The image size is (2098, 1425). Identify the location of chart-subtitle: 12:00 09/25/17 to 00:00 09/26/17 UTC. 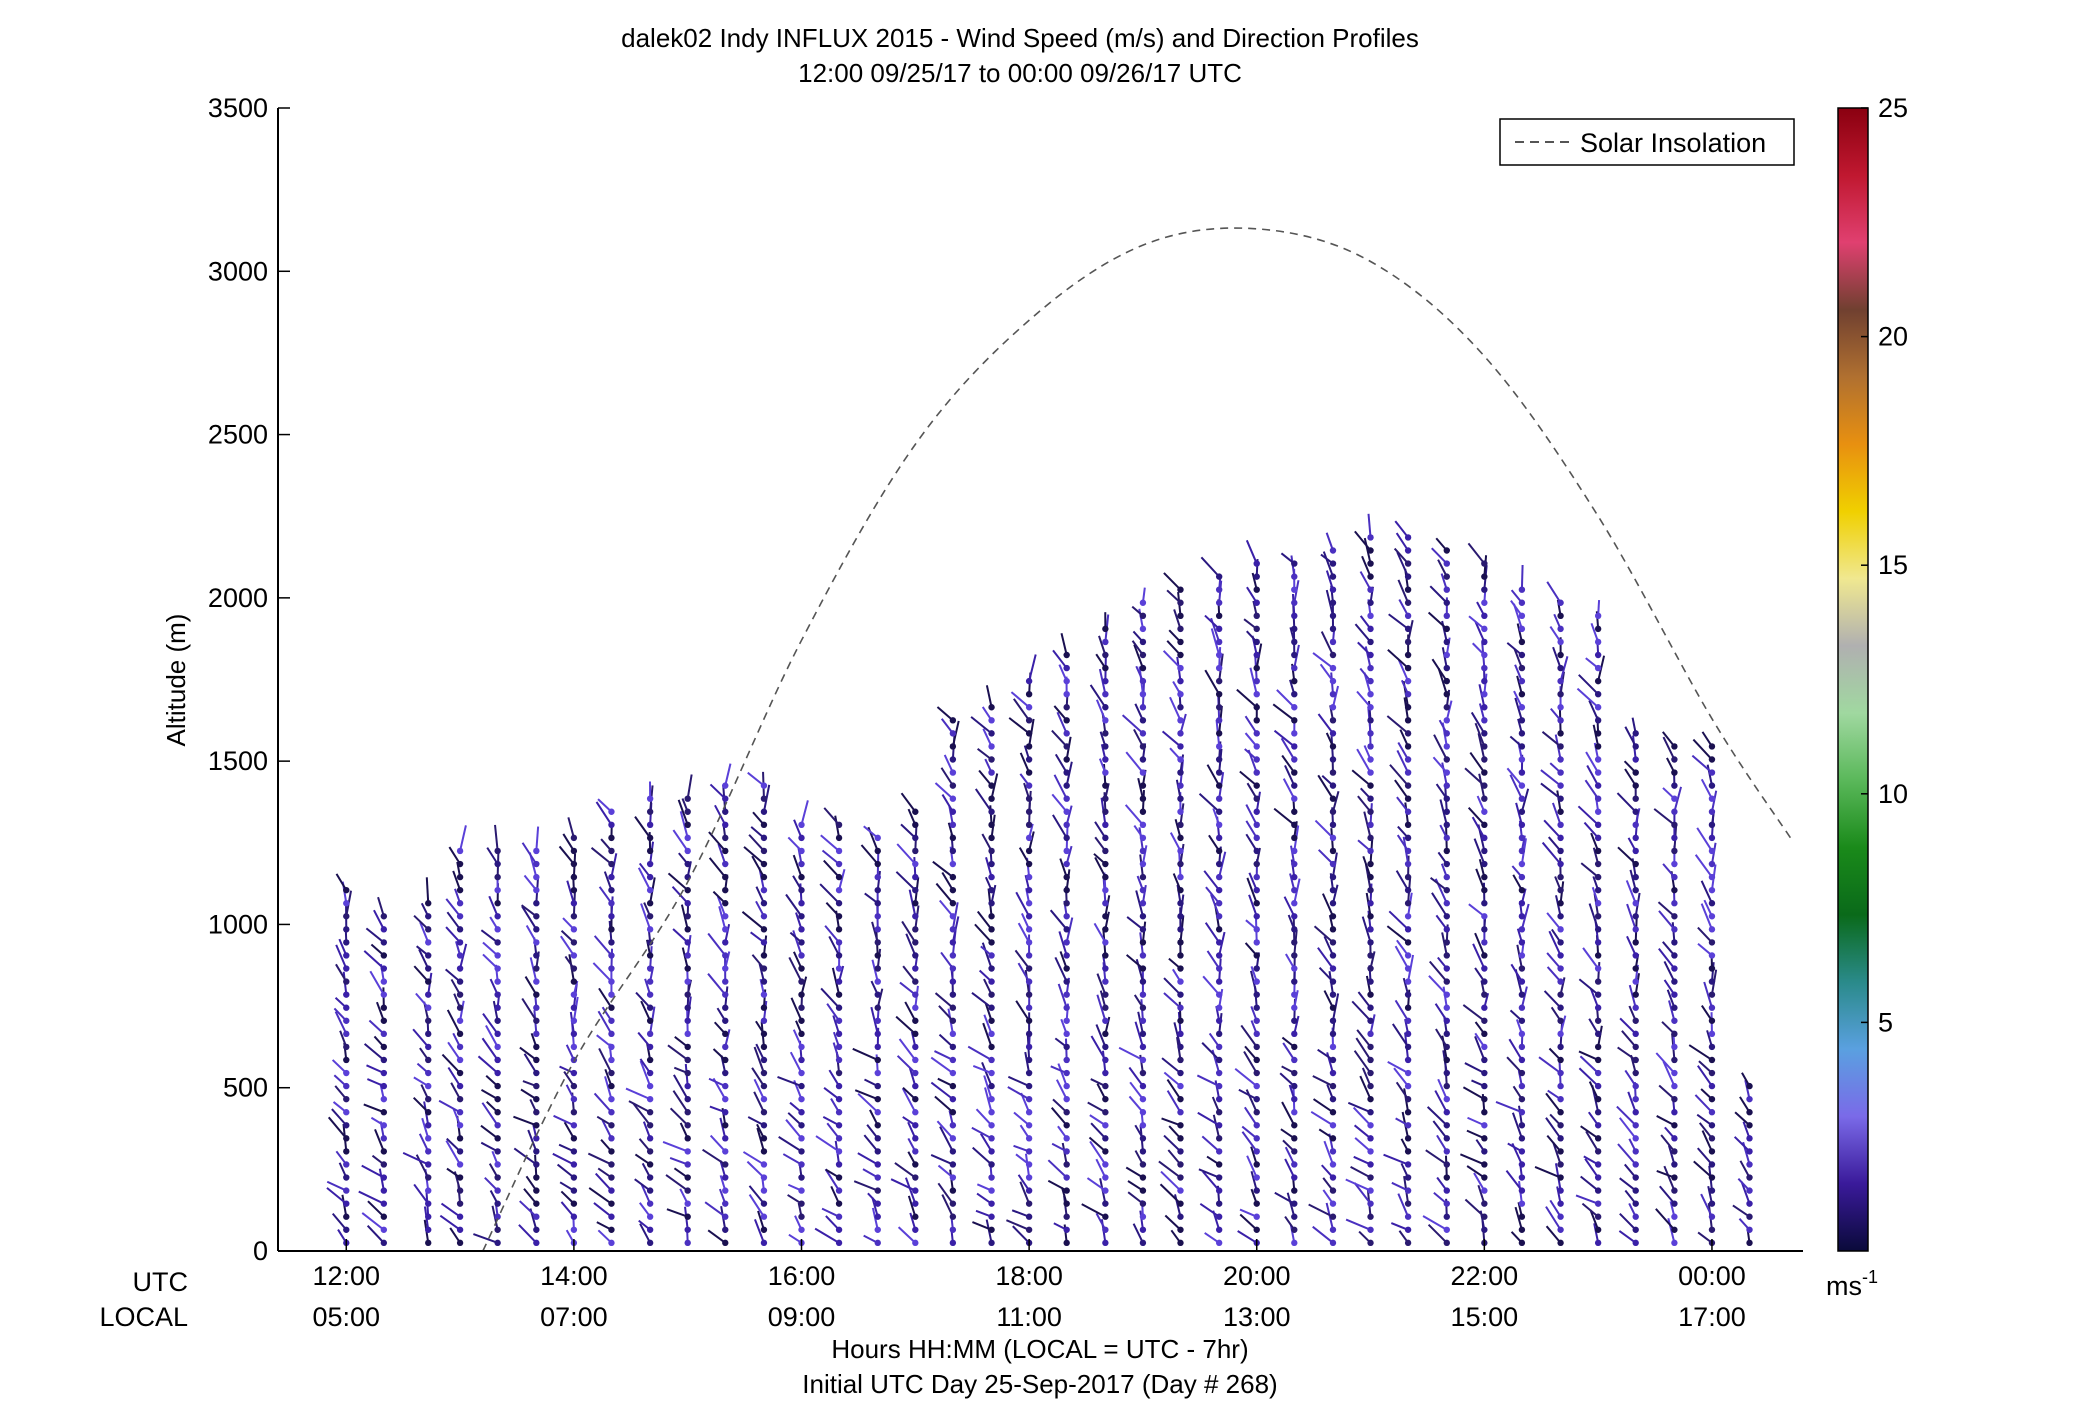
(1020, 73).